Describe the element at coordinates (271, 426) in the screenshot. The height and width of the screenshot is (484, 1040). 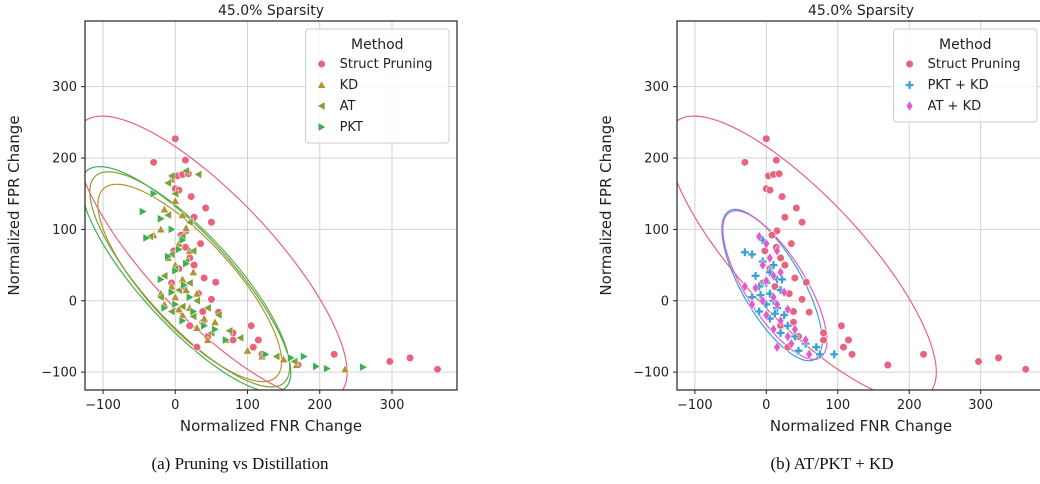
I see `x-axis-label: Normalized FNR Change` at that location.